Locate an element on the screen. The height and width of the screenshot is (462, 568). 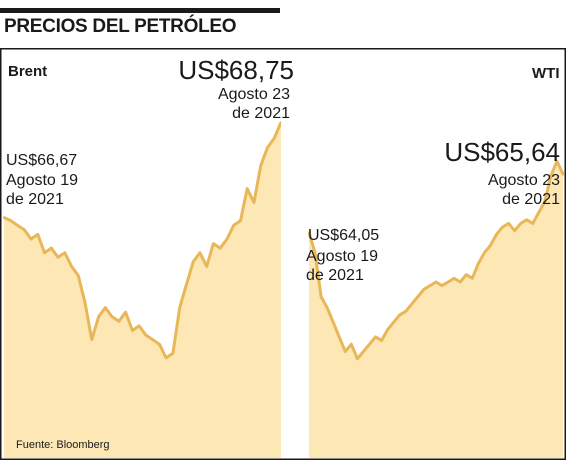
brent-start-date-line2: de 2021 is located at coordinates (35, 199).